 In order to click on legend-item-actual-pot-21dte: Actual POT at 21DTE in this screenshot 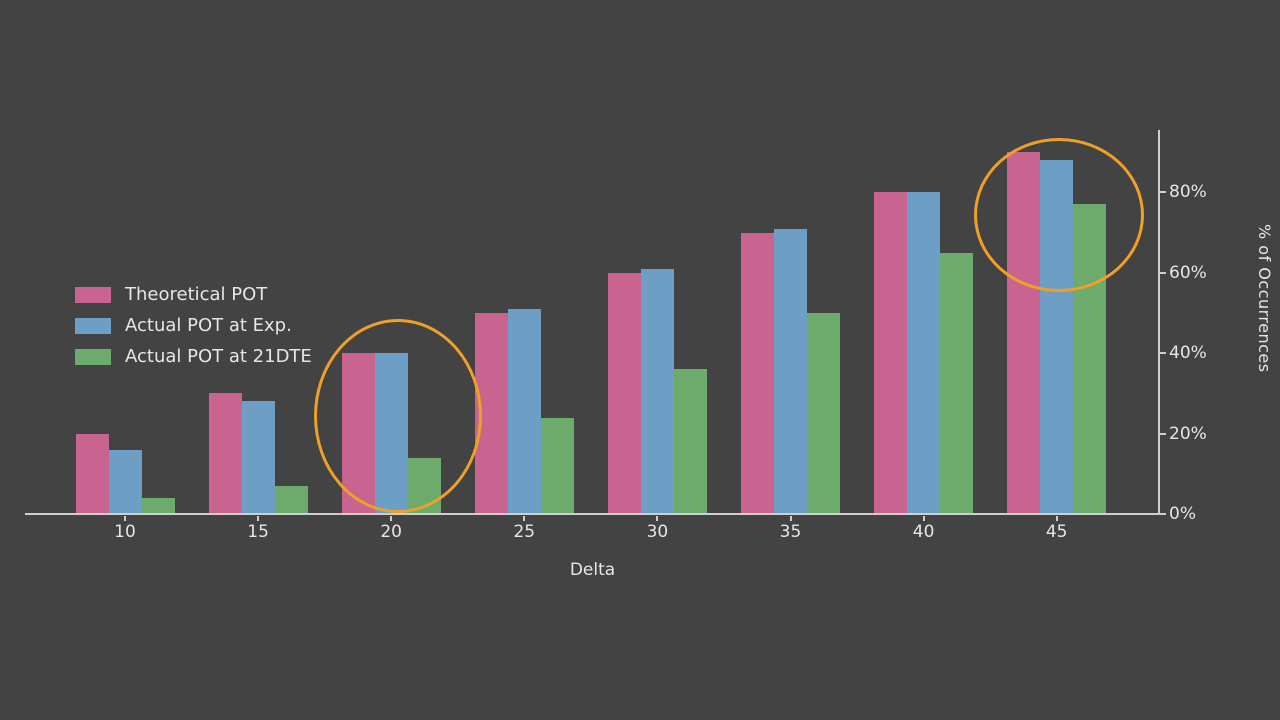, I will do `click(193, 356)`.